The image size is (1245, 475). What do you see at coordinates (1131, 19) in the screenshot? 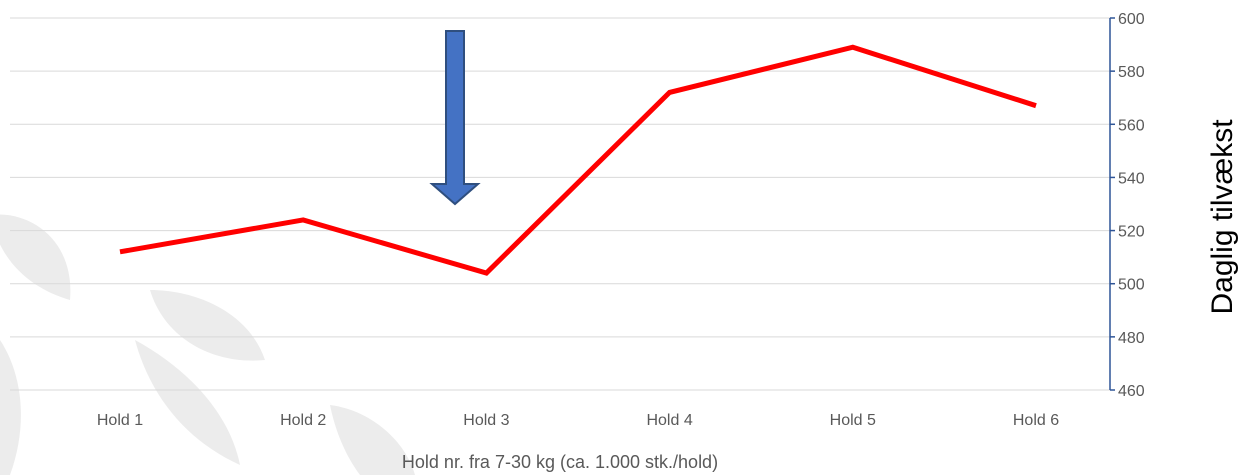
I see `y-tick-label-600: 600` at bounding box center [1131, 19].